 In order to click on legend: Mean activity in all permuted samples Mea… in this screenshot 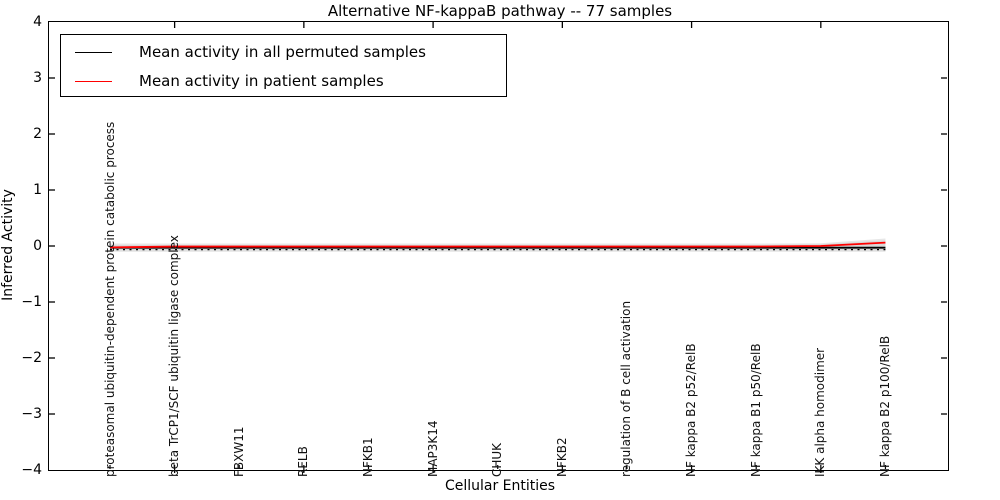, I will do `click(283, 65)`.